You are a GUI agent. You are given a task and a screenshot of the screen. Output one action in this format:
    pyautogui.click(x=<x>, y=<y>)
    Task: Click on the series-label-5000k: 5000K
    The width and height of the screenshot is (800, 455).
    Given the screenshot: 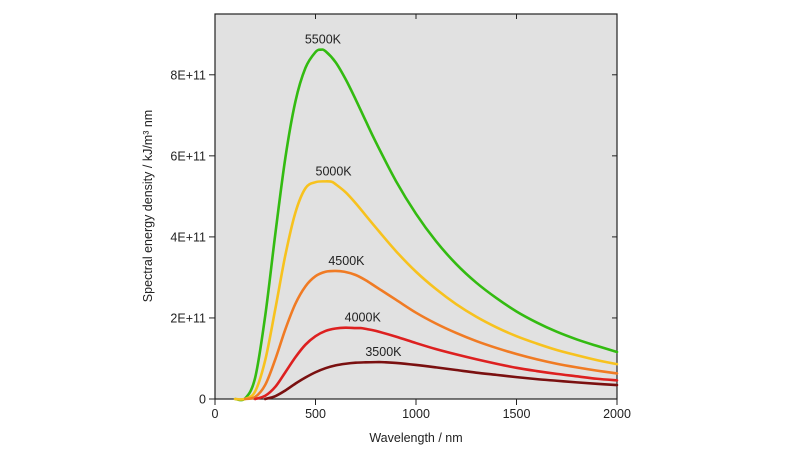 What is the action you would take?
    pyautogui.click(x=334, y=171)
    